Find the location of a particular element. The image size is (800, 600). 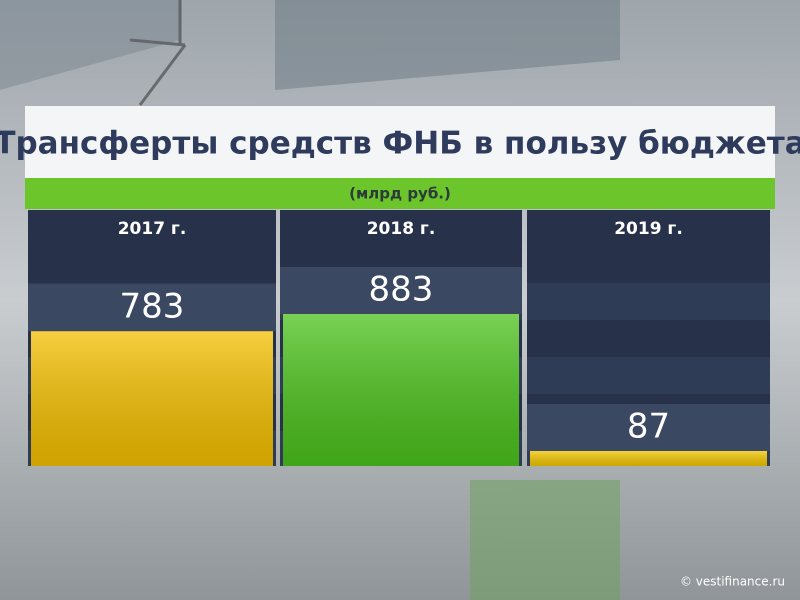

subtitle-strip is located at coordinates (400, 193).